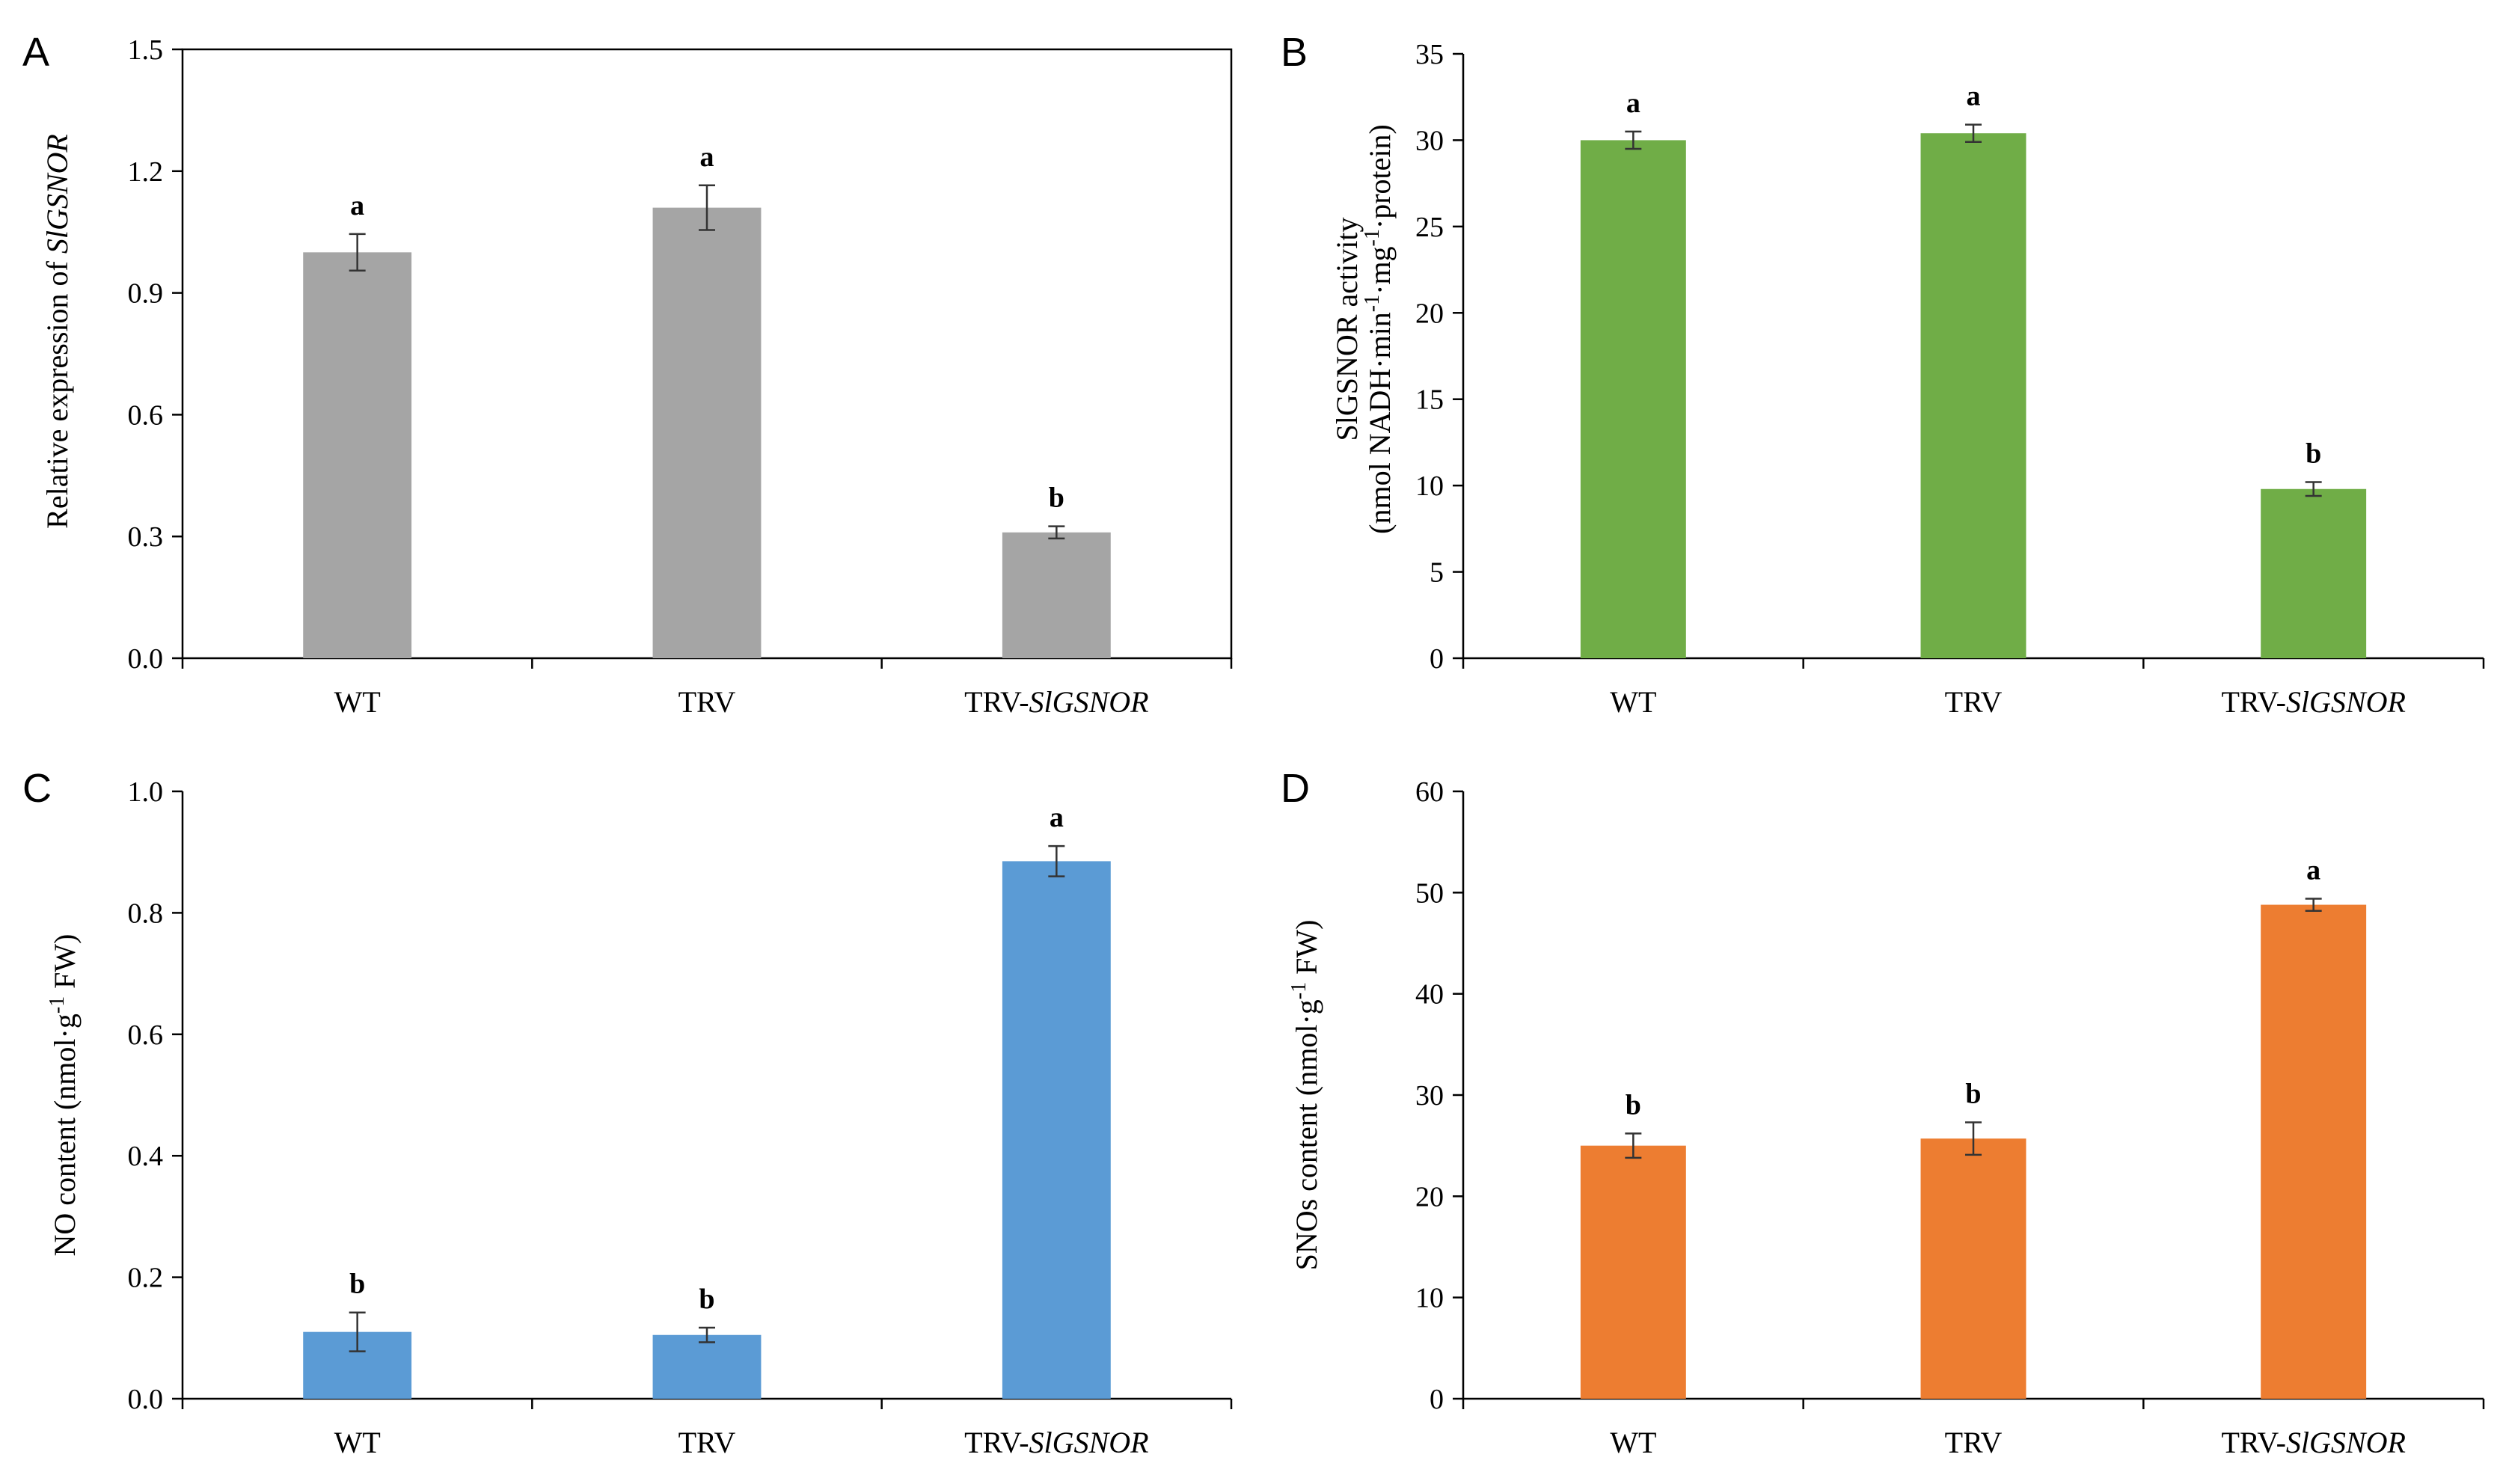 The height and width of the screenshot is (1484, 2503). What do you see at coordinates (146, 792) in the screenshot?
I see `y-tick-label: 1.0` at bounding box center [146, 792].